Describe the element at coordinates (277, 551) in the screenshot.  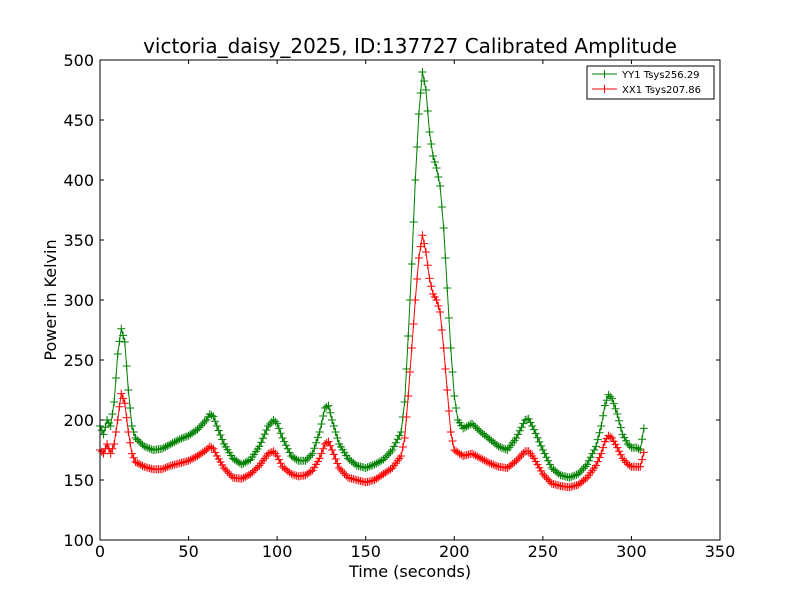
I see `x-tick-label: 100` at that location.